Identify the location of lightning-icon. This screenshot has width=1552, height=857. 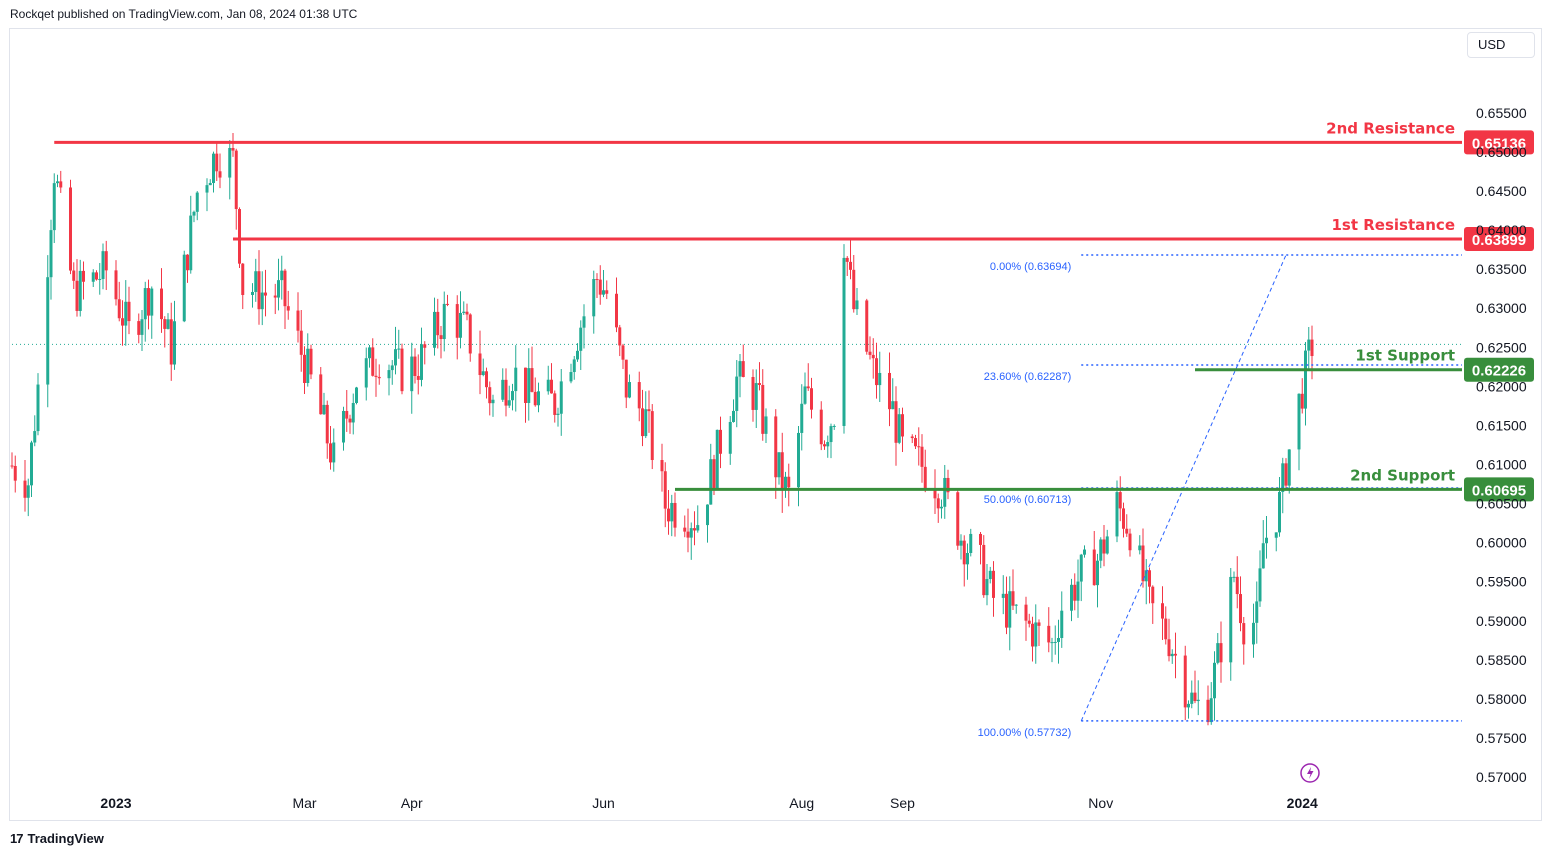
(1310, 773).